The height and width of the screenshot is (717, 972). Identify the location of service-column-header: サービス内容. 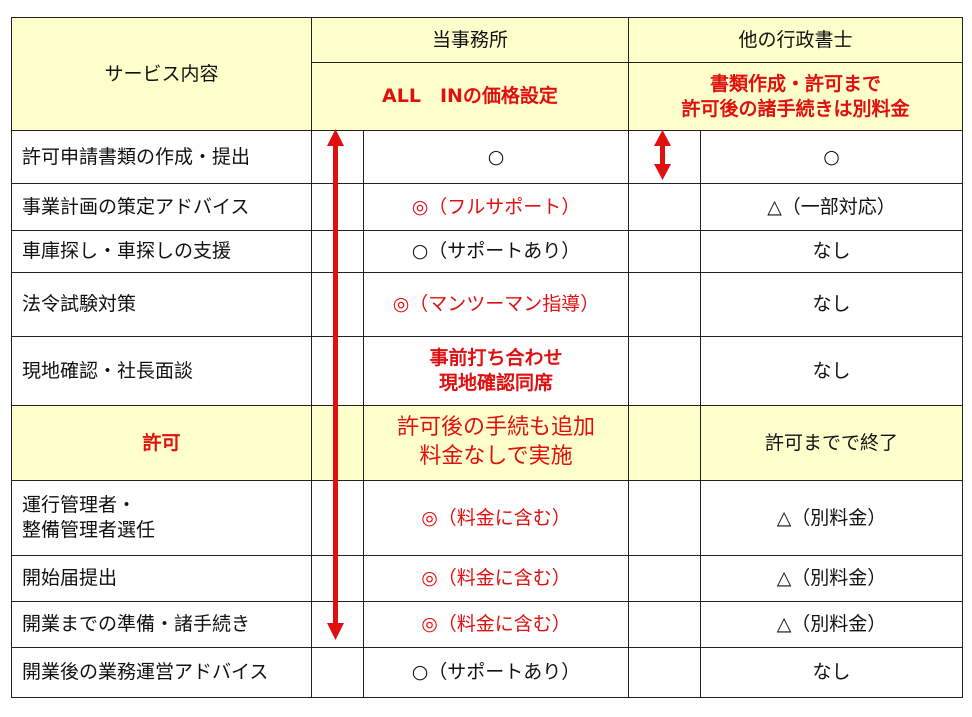
(161, 74).